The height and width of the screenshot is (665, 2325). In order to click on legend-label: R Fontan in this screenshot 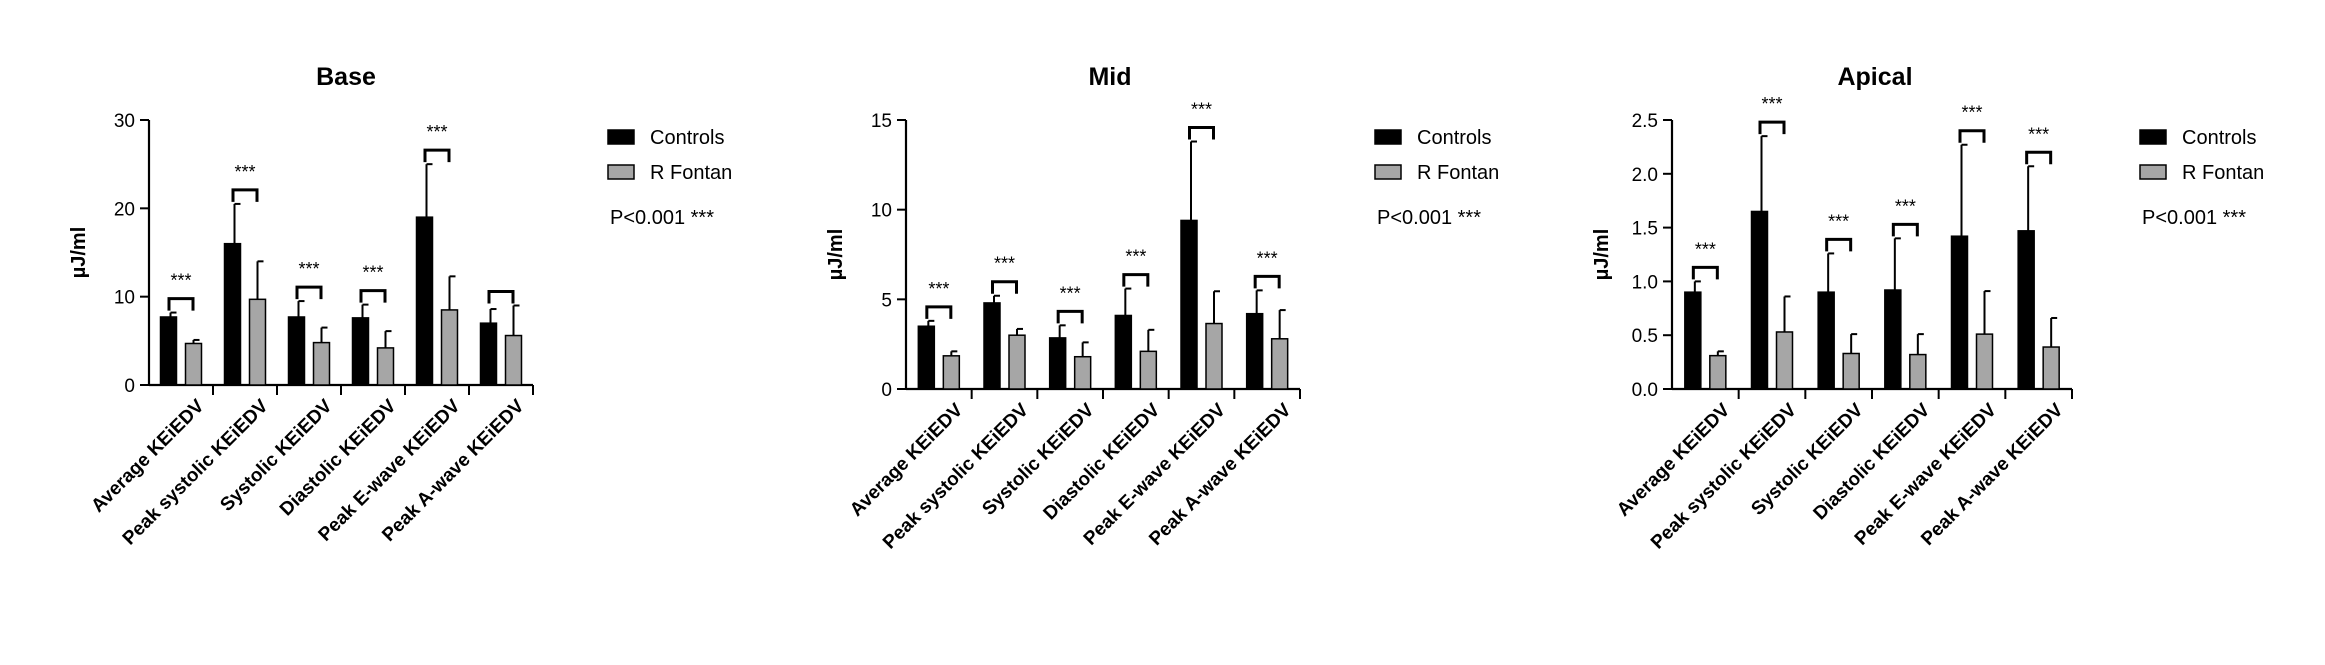, I will do `click(1458, 173)`.